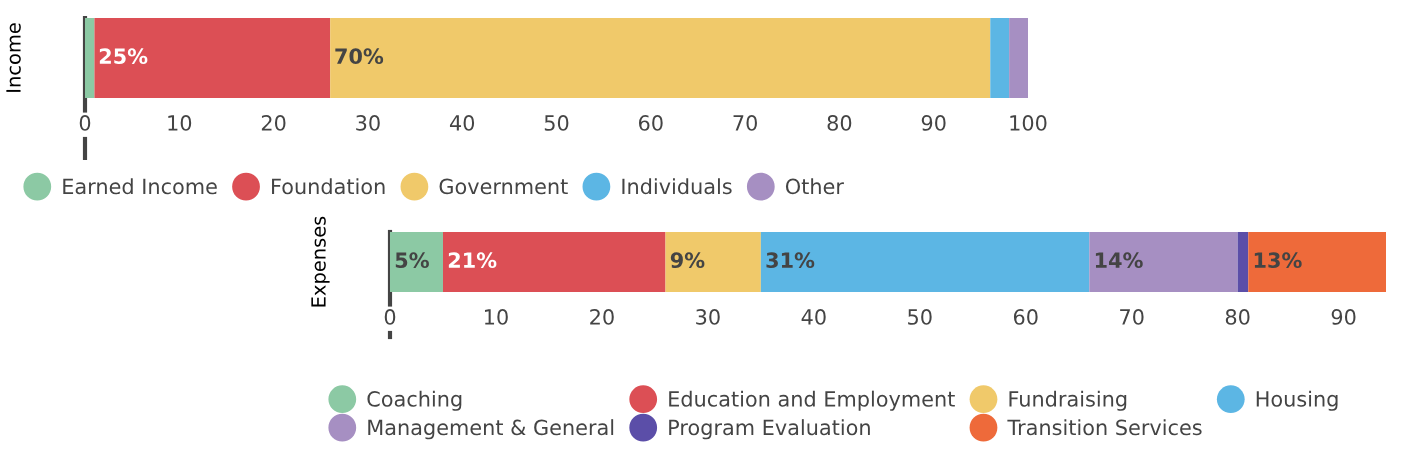  Describe the element at coordinates (328, 186) in the screenshot. I see `legend-label: Foundation` at that location.